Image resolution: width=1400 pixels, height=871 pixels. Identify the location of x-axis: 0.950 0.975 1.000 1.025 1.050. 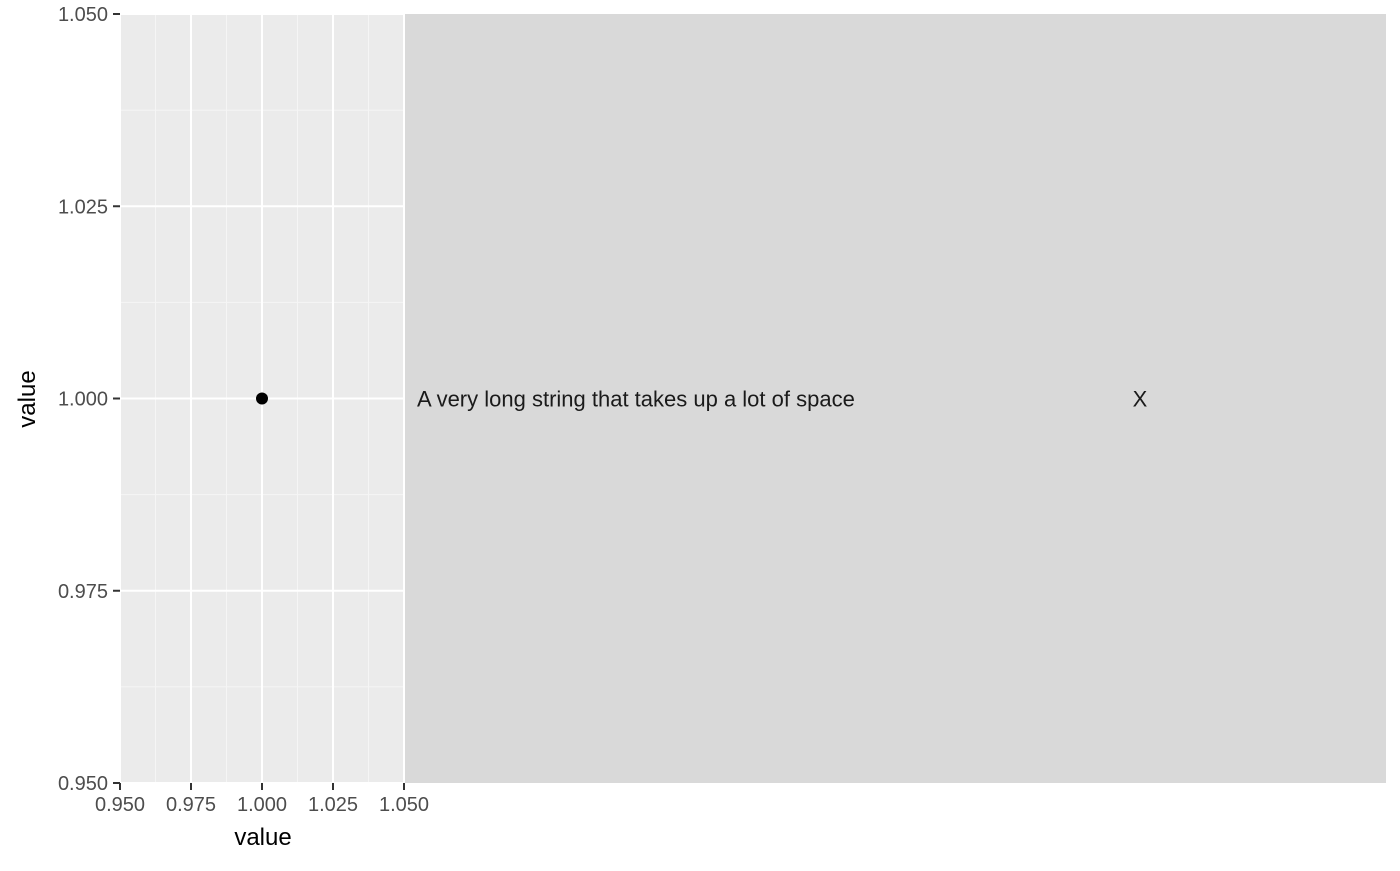
(262, 799).